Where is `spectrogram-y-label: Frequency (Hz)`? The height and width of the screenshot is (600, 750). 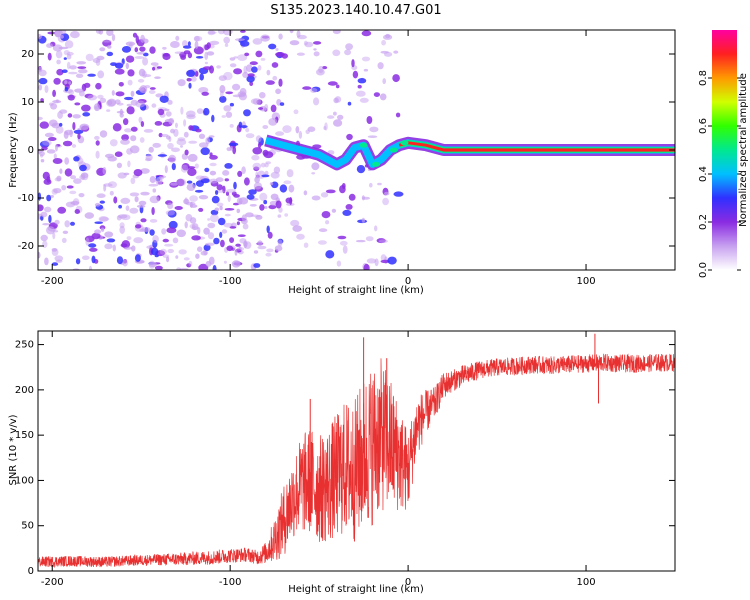 spectrogram-y-label: Frequency (Hz) is located at coordinates (13, 150).